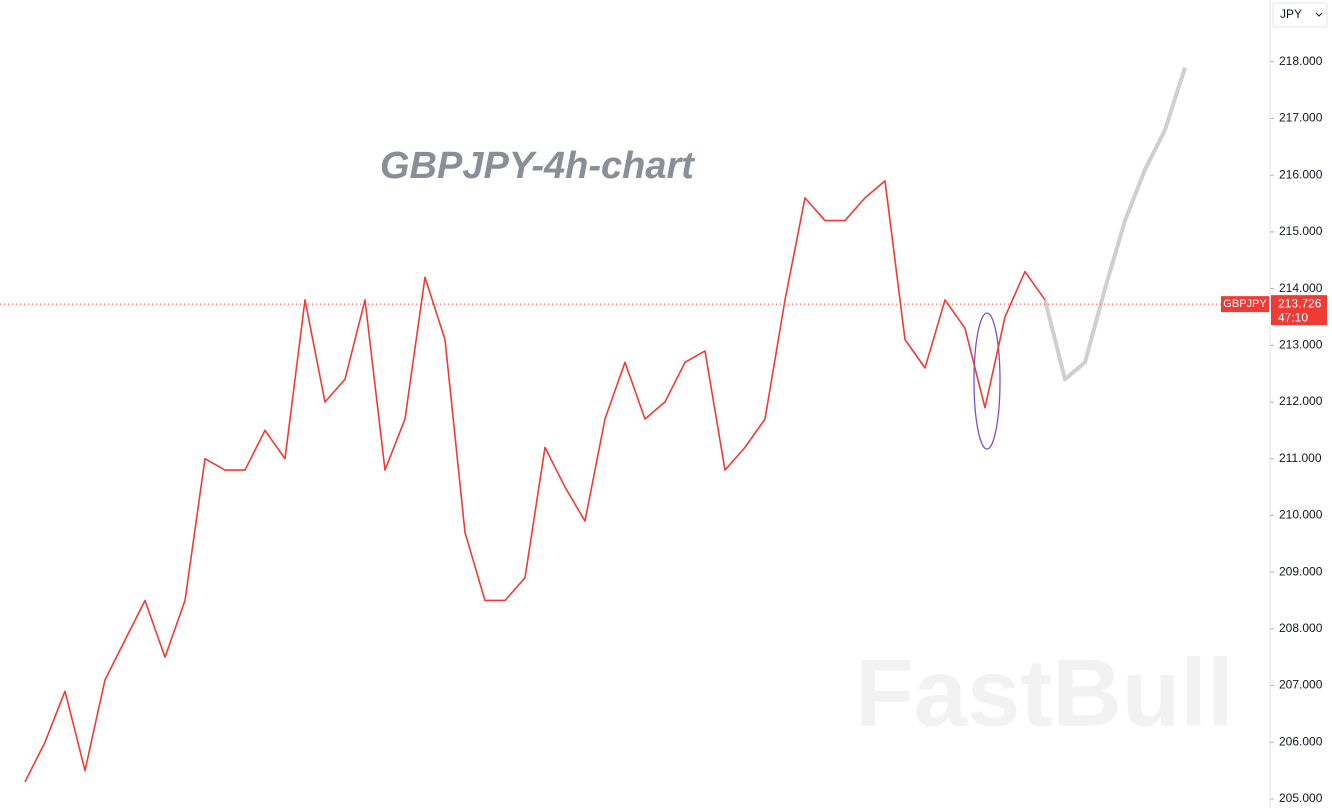 This screenshot has width=1332, height=808. Describe the element at coordinates (1301, 401) in the screenshot. I see `y-tick-label: 212.000` at that location.